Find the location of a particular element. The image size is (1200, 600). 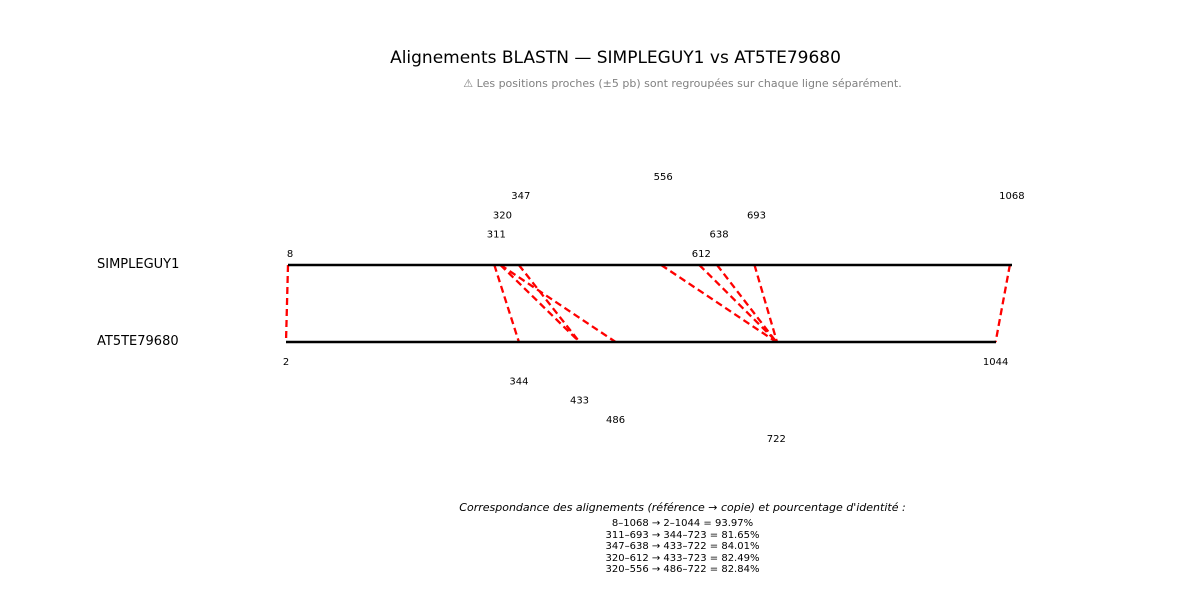

legend-line-3: 347–638 → 433–722 = 84.01% is located at coordinates (682, 546).